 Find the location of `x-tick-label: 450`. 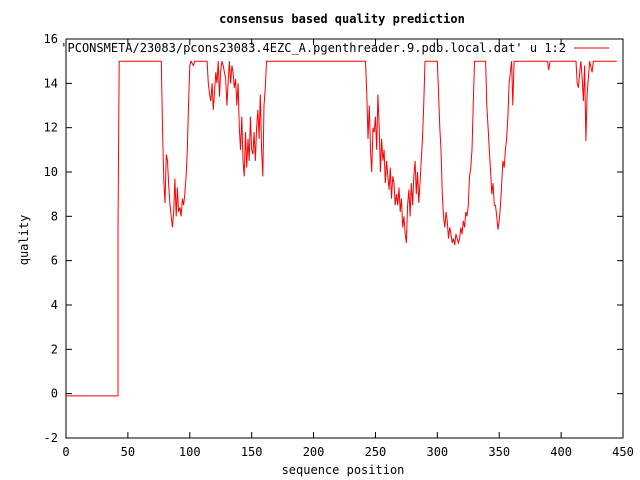

x-tick-label: 450 is located at coordinates (623, 452).